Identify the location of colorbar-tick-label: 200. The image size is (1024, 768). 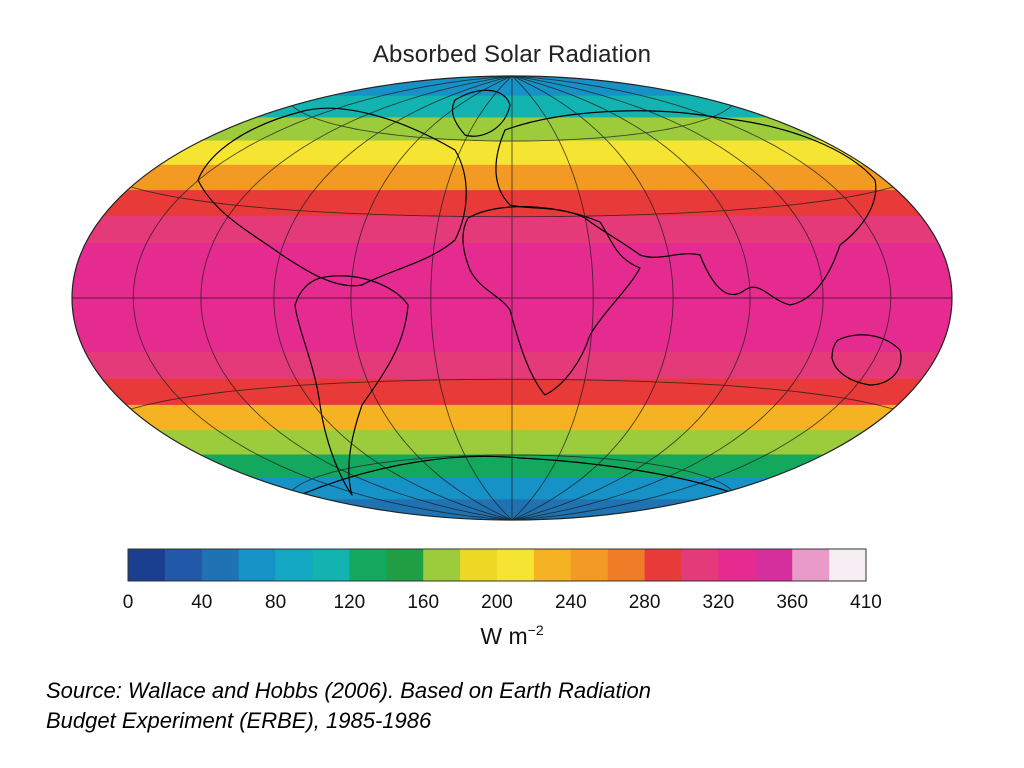
(497, 602).